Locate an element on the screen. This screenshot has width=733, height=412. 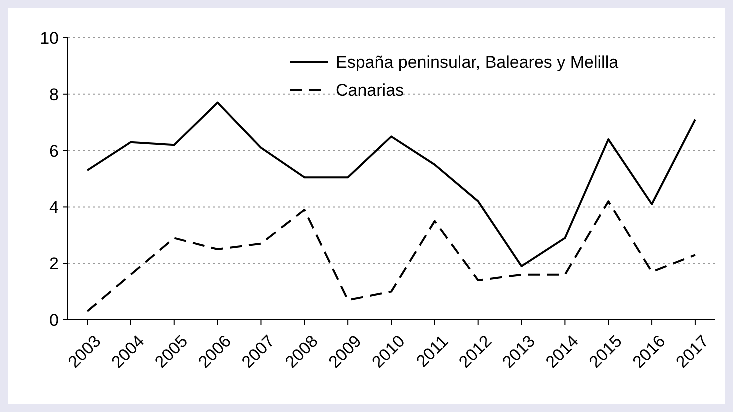
y-tick-label: 0 is located at coordinates (54, 320).